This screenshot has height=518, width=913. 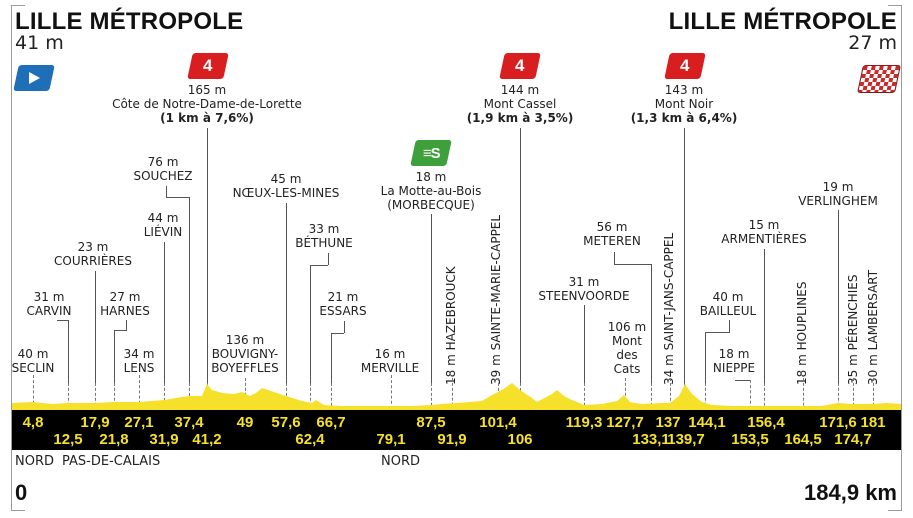 I want to click on place-label: 19 m VERLINGHEM, so click(x=838, y=194).